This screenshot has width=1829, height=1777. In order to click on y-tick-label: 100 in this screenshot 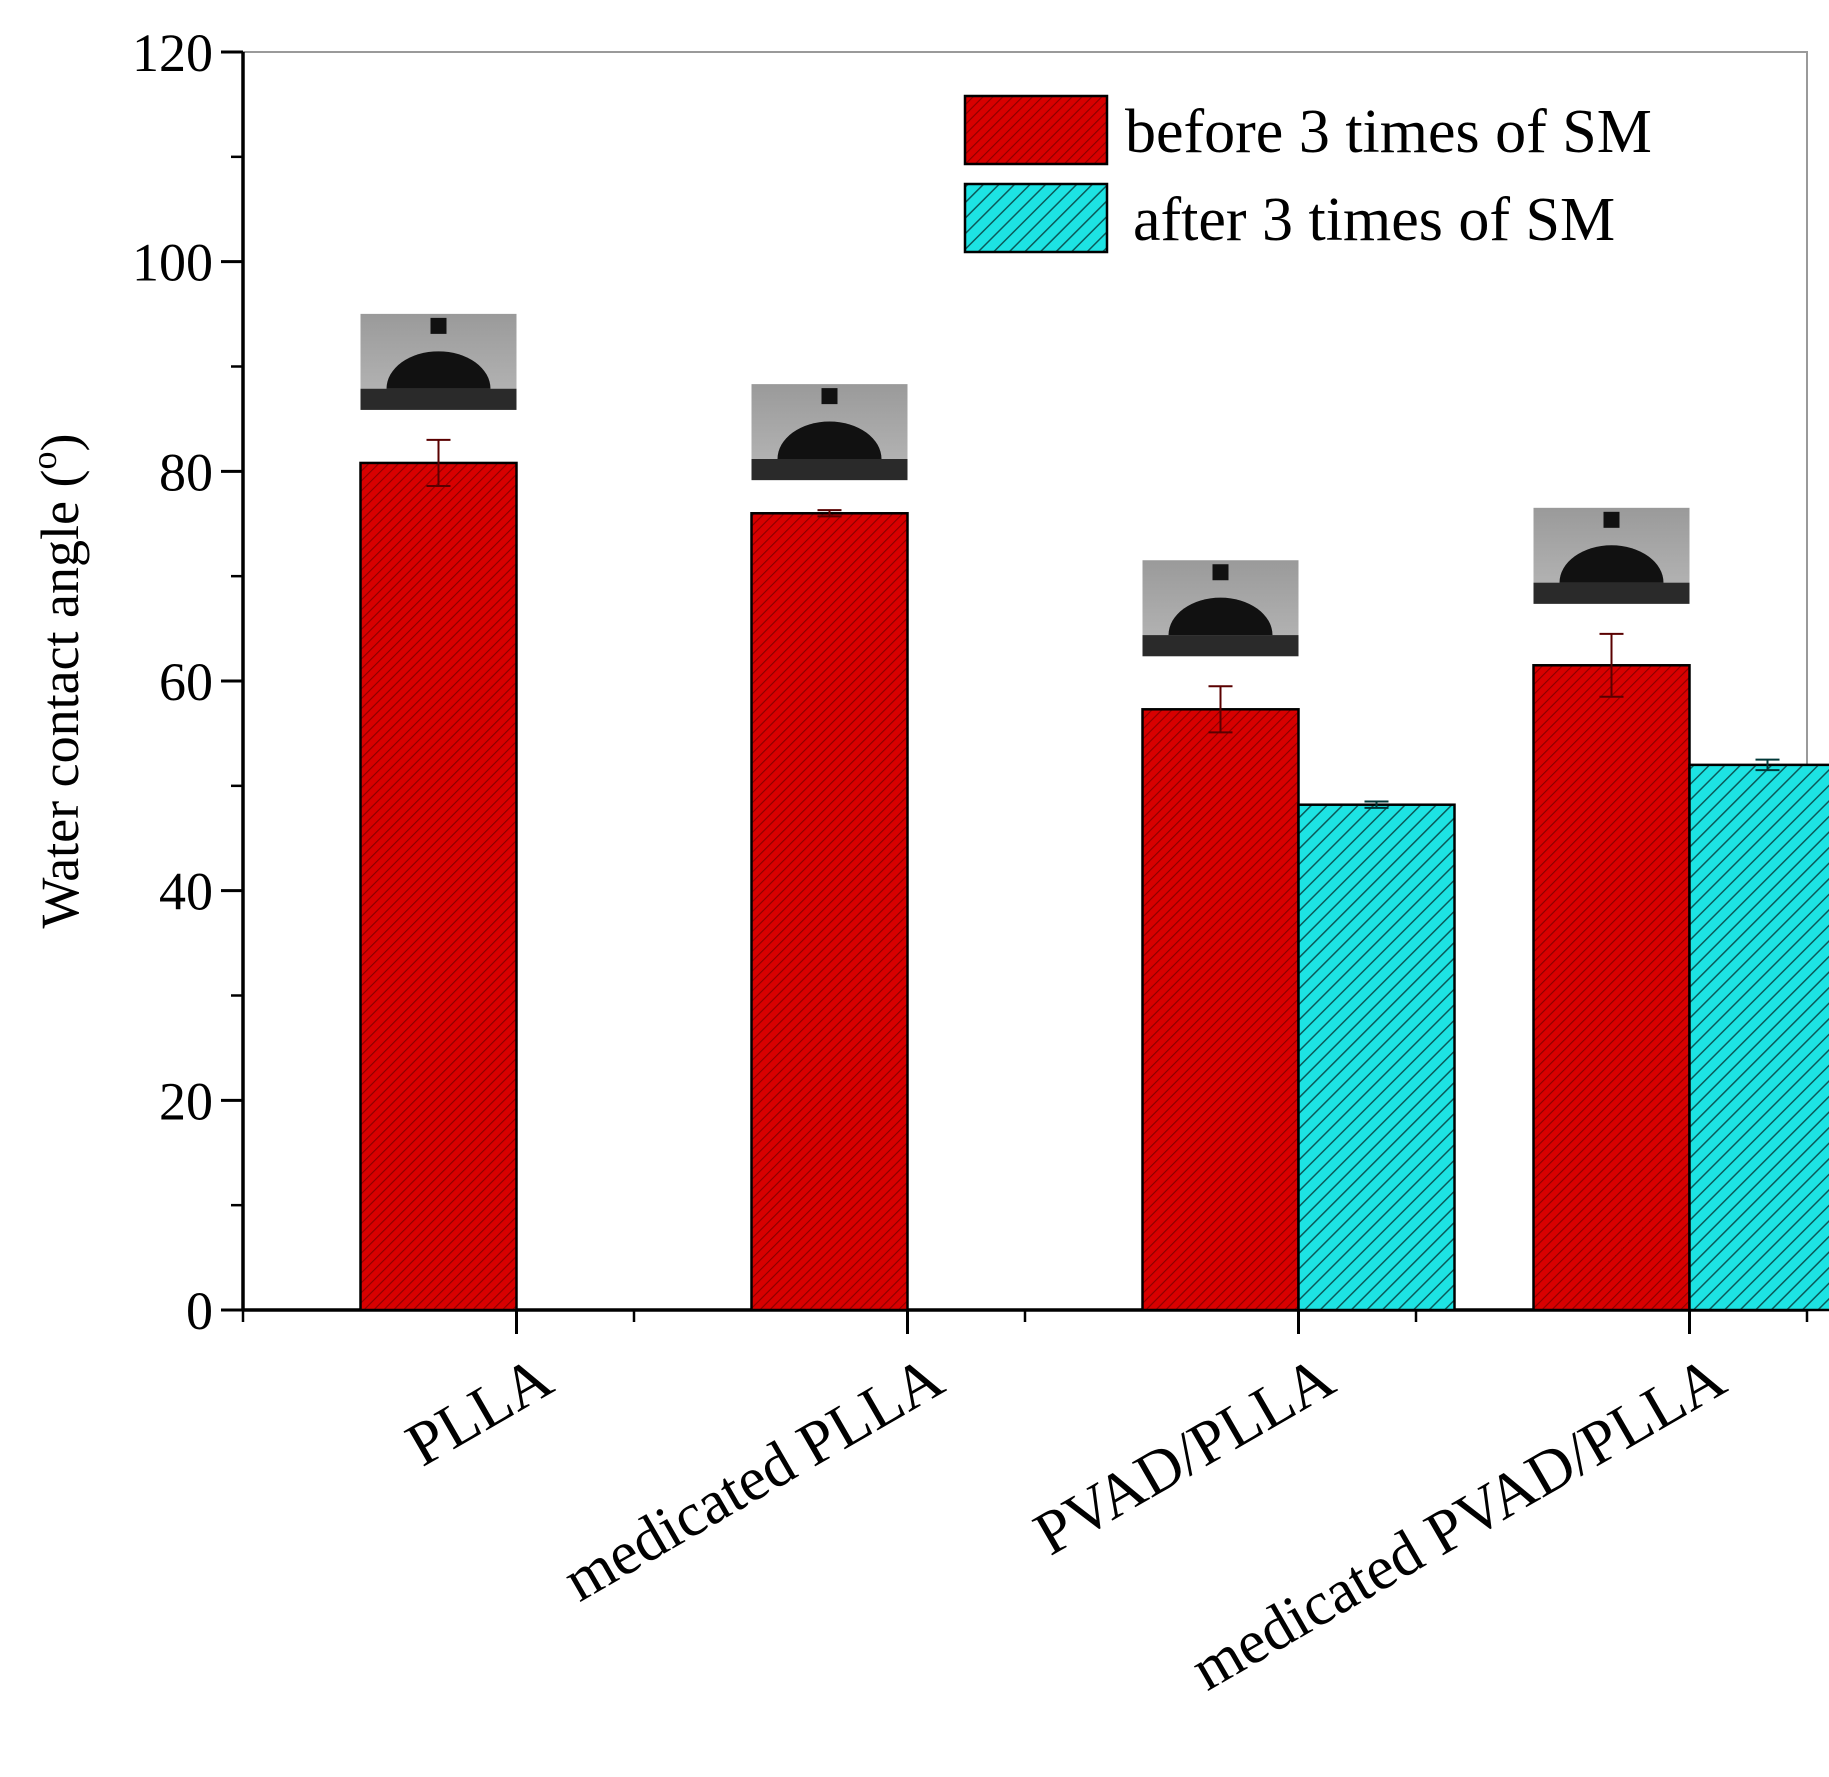, I will do `click(172, 263)`.